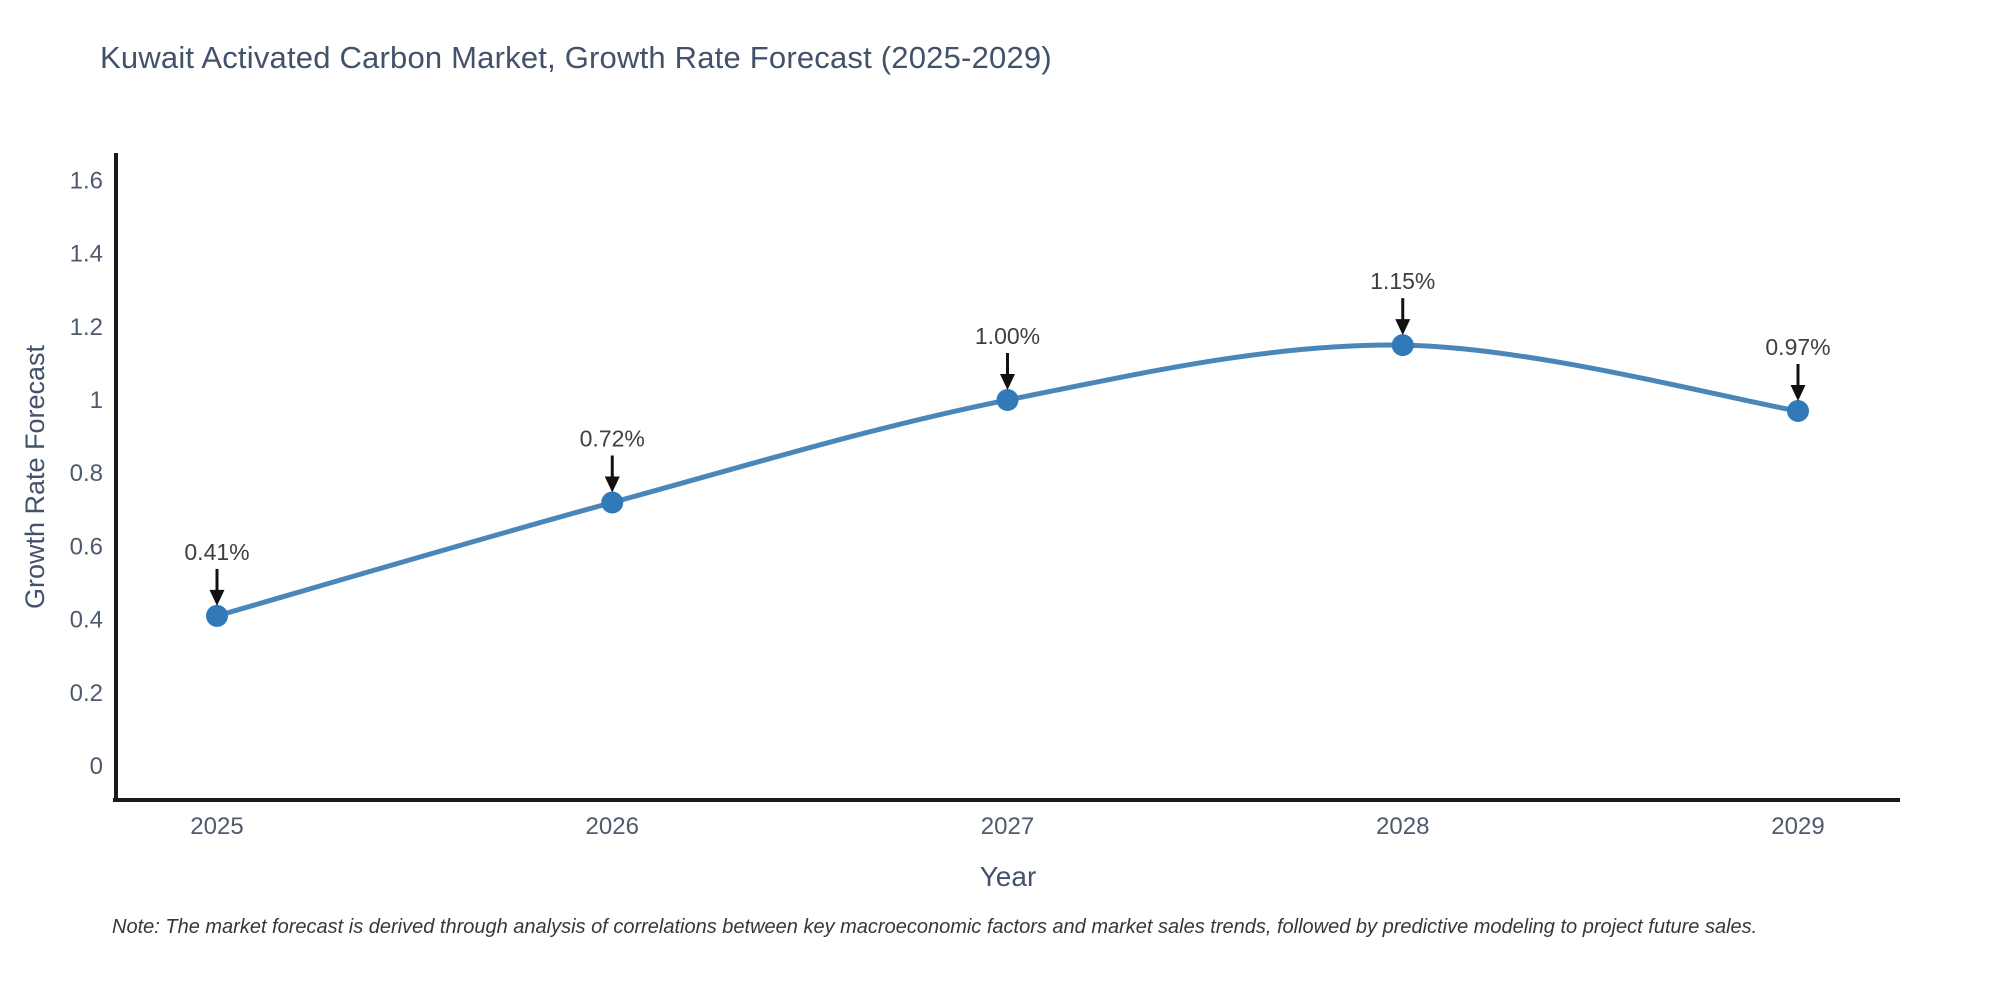 The height and width of the screenshot is (1000, 2000). Describe the element at coordinates (86, 180) in the screenshot. I see `y-tick-label: 1.6` at that location.